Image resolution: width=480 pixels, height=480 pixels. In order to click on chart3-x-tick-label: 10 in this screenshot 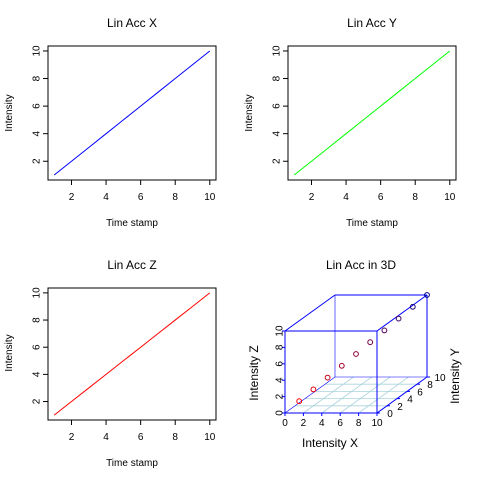, I will do `click(210, 437)`.